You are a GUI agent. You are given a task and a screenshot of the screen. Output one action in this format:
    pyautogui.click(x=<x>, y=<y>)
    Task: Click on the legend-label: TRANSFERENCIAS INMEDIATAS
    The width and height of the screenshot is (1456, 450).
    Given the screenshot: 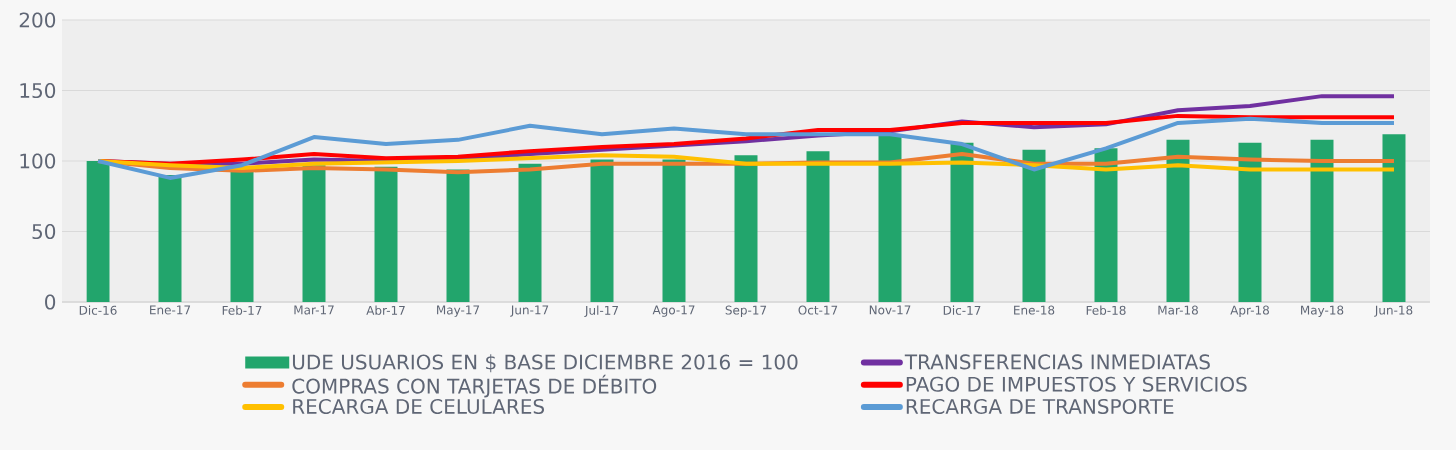 What is the action you would take?
    pyautogui.click(x=1057, y=362)
    